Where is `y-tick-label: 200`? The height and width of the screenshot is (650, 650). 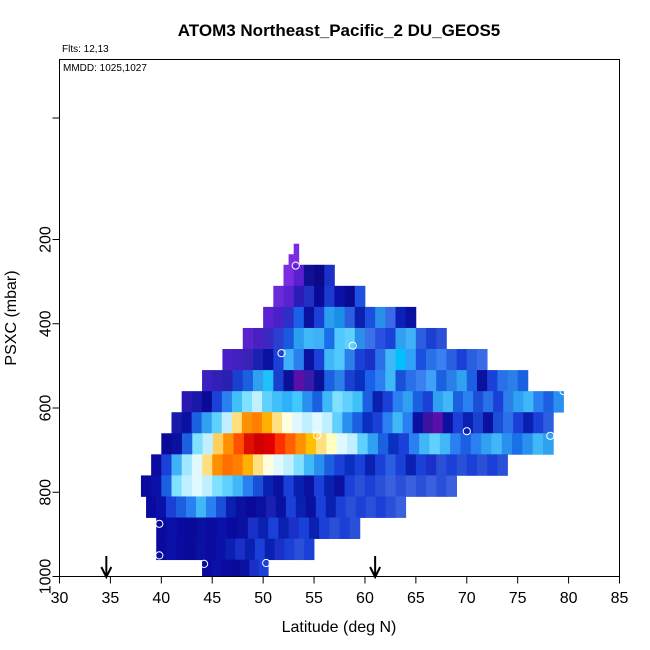 y-tick-label: 200 is located at coordinates (46, 239).